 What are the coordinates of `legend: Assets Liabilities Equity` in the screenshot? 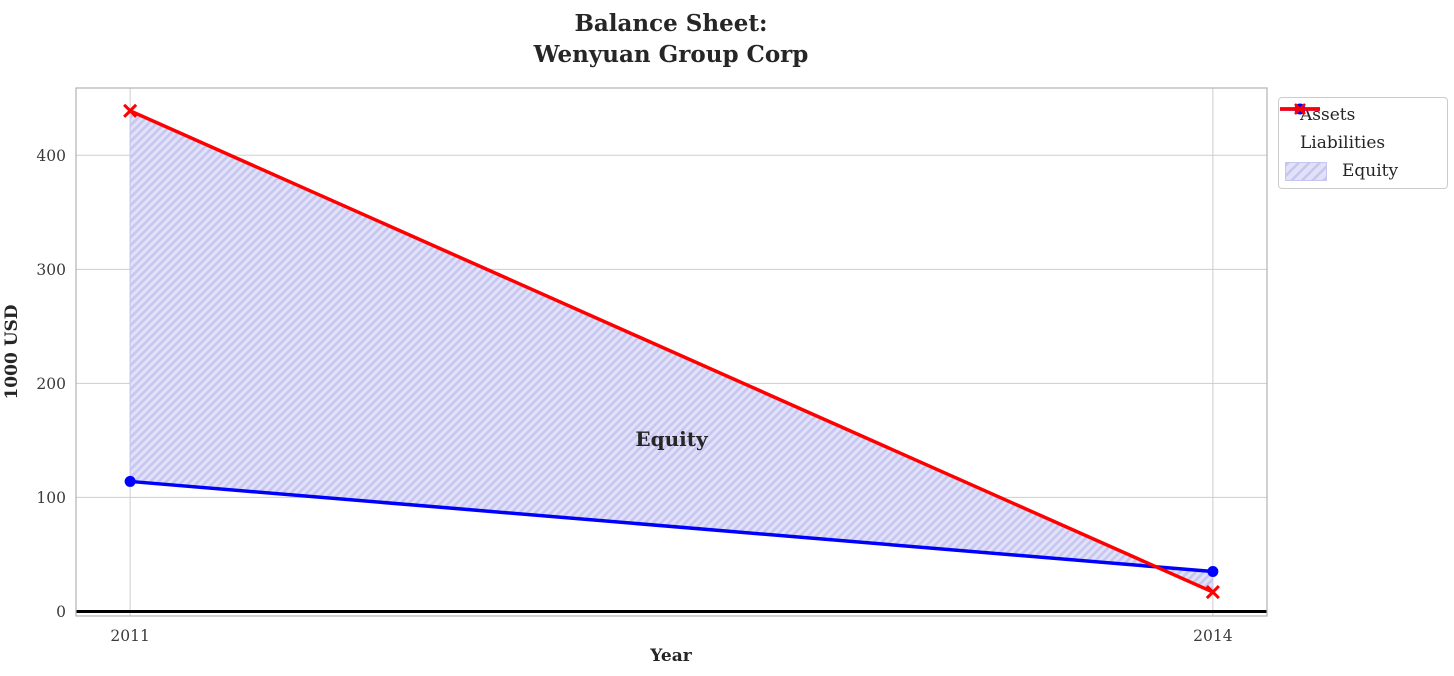 It's located at (1363, 143).